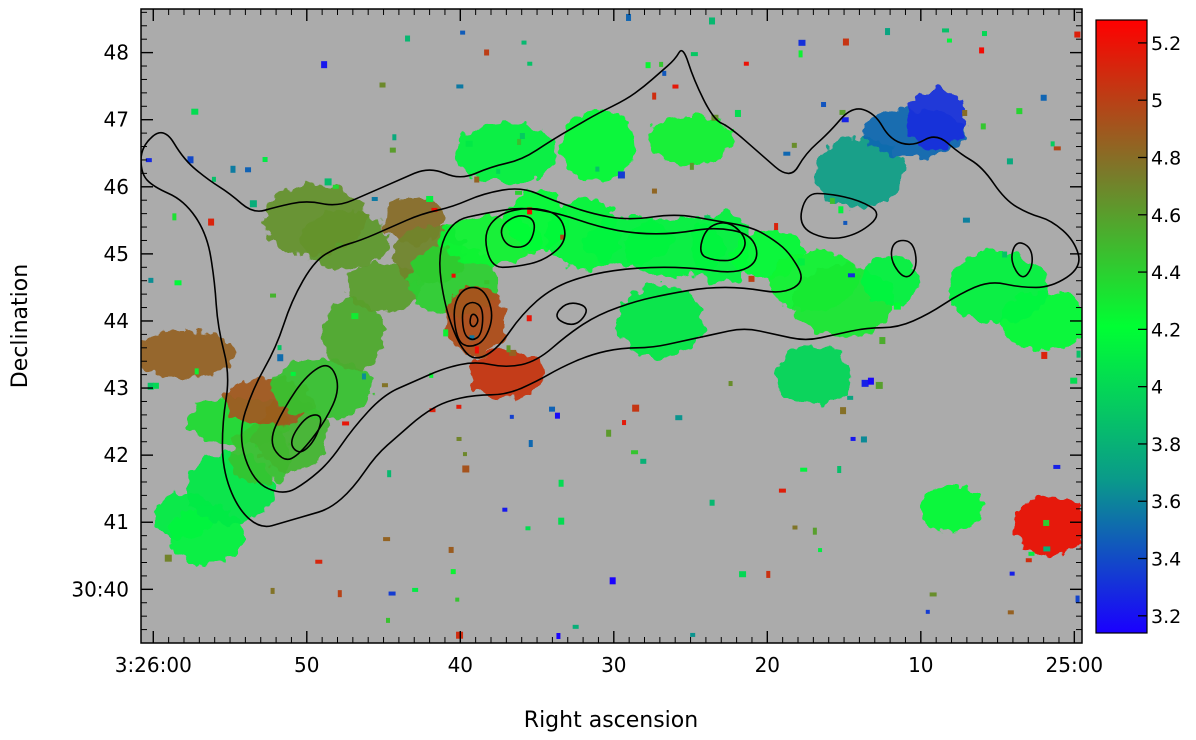 This screenshot has height=740, width=1196. What do you see at coordinates (1157, 101) in the screenshot?
I see `colorbar-tick-label-9: 5` at bounding box center [1157, 101].